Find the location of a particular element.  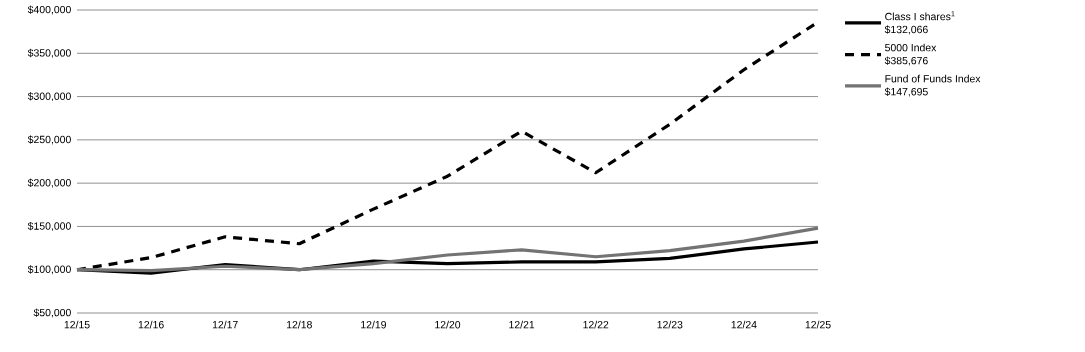

y-tick-label: $150,000 is located at coordinates (49, 226).